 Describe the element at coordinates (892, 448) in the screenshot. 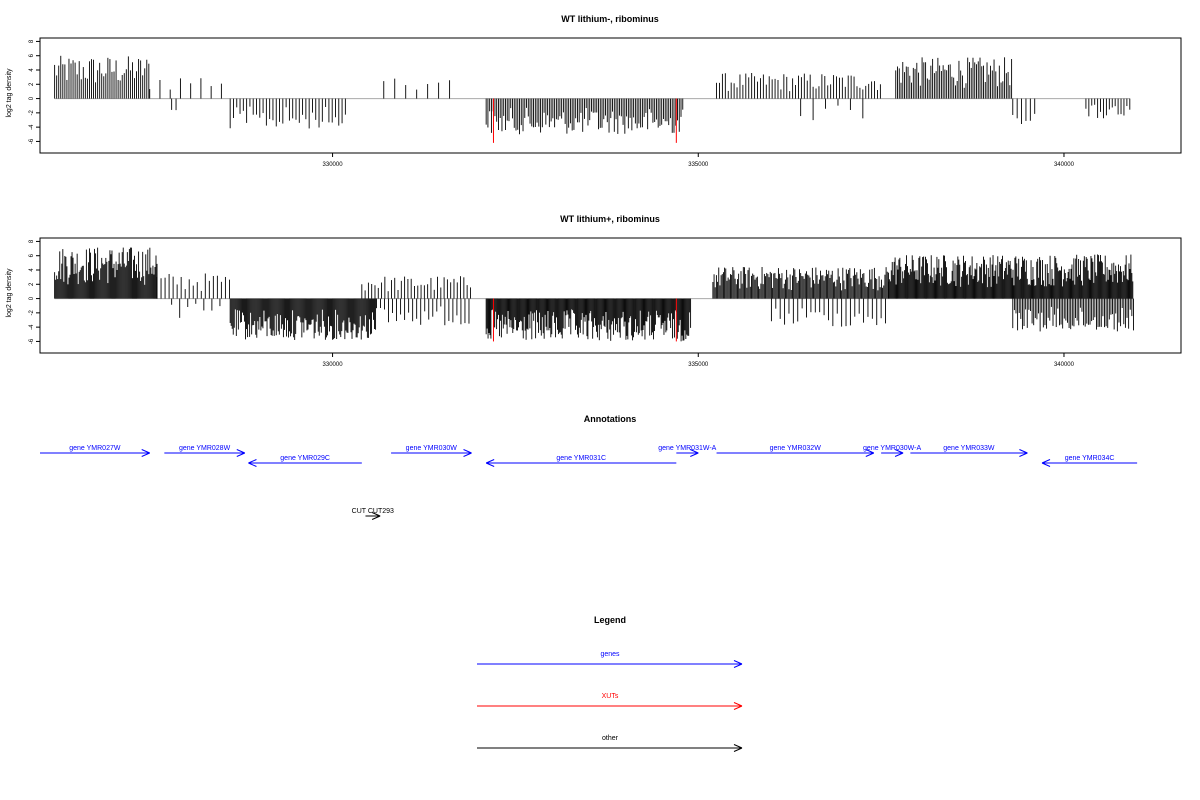

I see `annotation-label: gene YMR030W-A` at that location.